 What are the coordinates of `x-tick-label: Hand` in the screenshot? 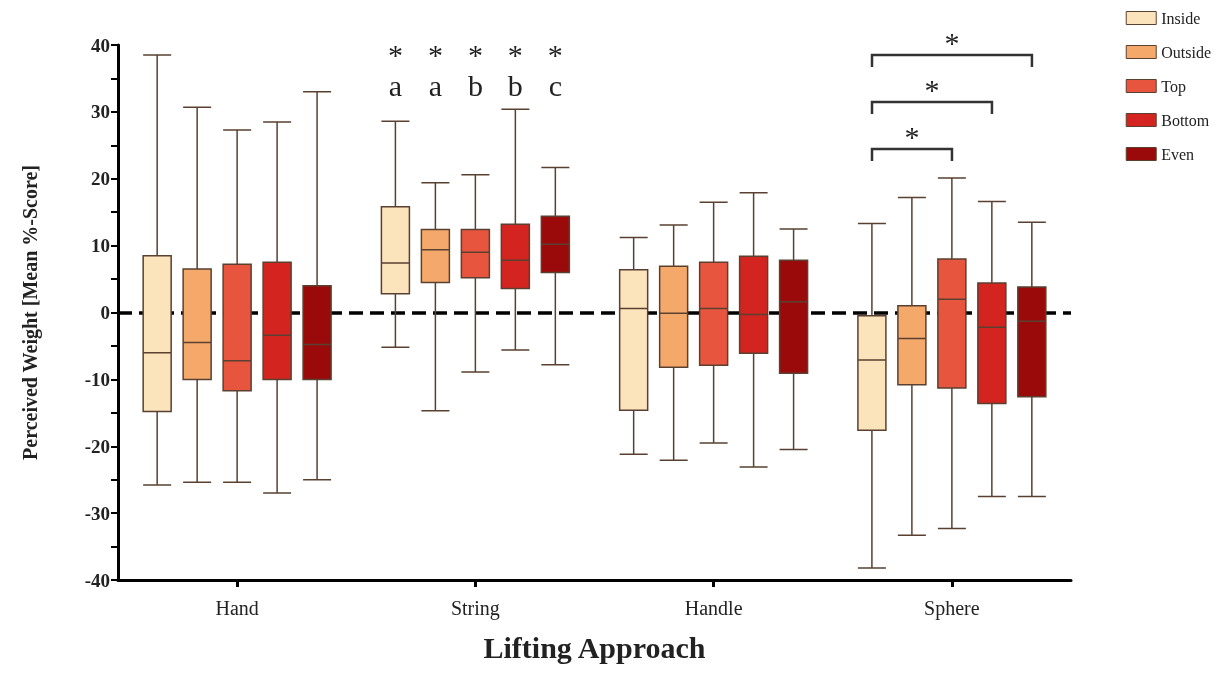 It's located at (237, 608).